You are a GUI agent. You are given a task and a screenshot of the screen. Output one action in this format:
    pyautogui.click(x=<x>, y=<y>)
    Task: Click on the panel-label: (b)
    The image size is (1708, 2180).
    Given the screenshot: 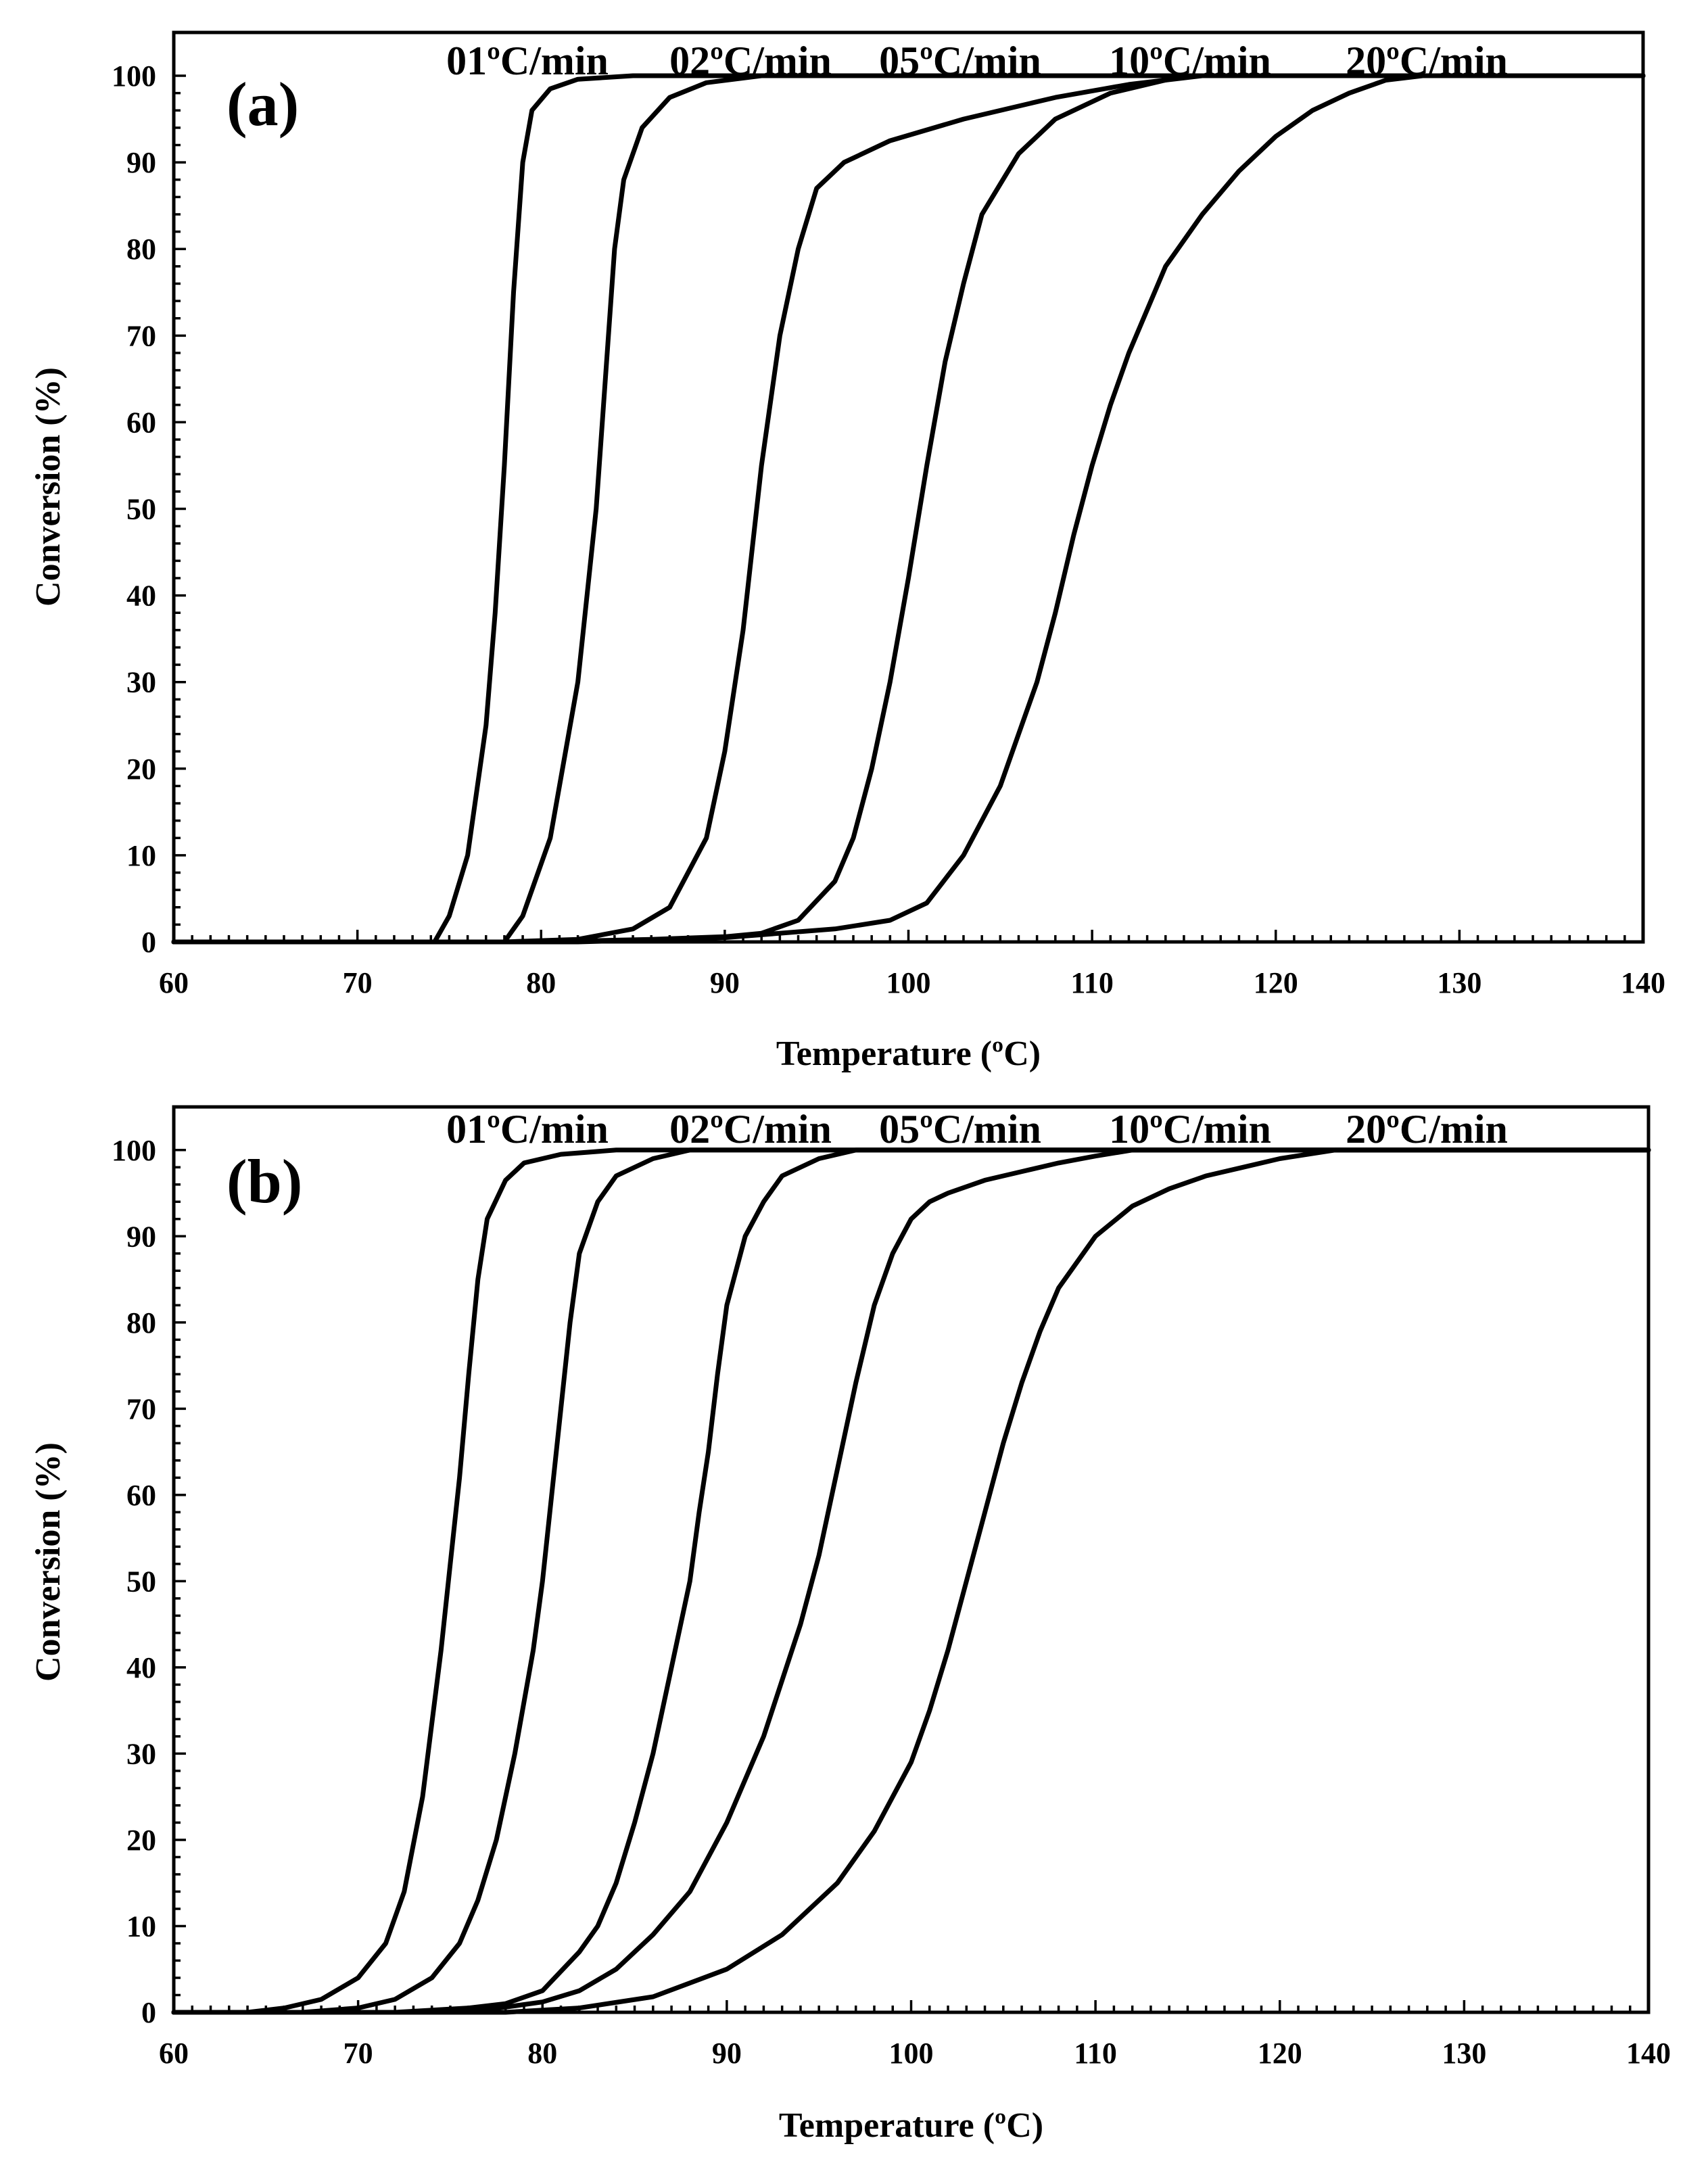 What is the action you would take?
    pyautogui.click(x=264, y=1181)
    